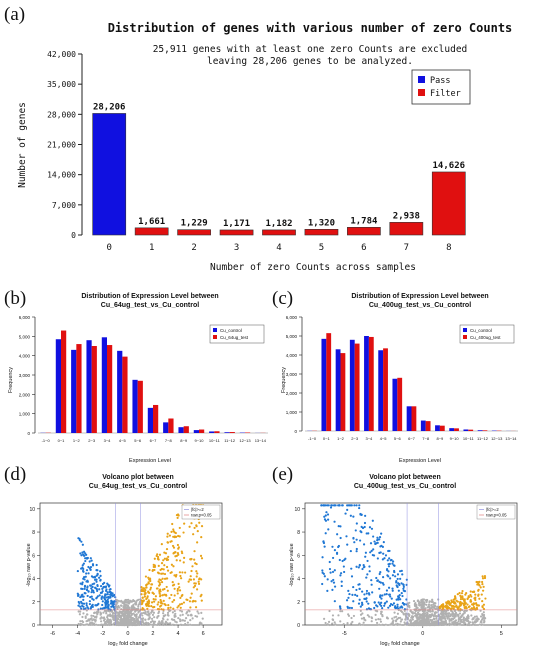 The image size is (550, 650). I want to click on y-axis-label: Frequency, so click(284, 380).